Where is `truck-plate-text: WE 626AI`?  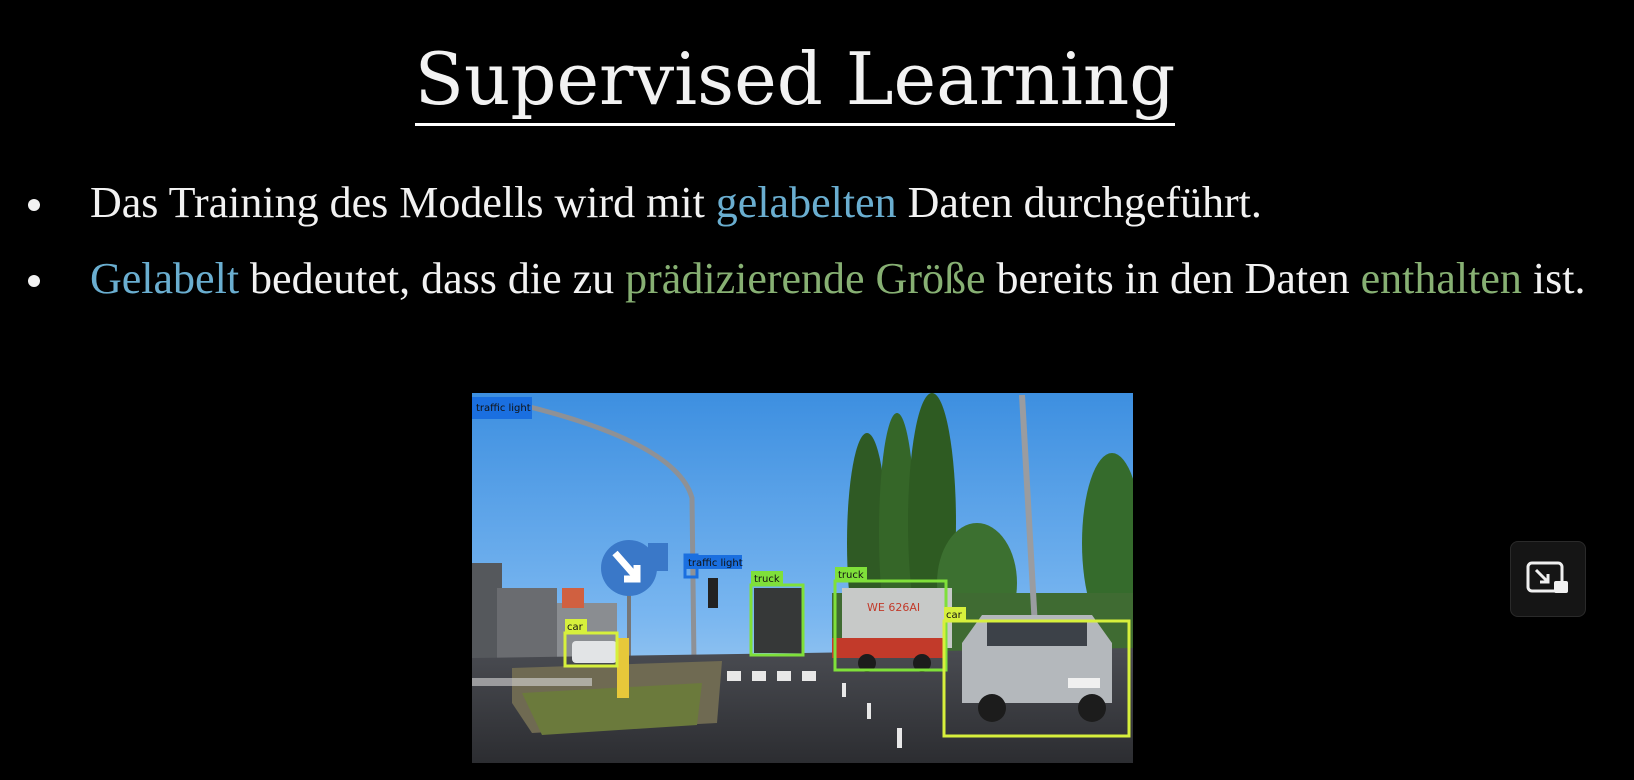
truck-plate-text: WE 626AI is located at coordinates (893, 607).